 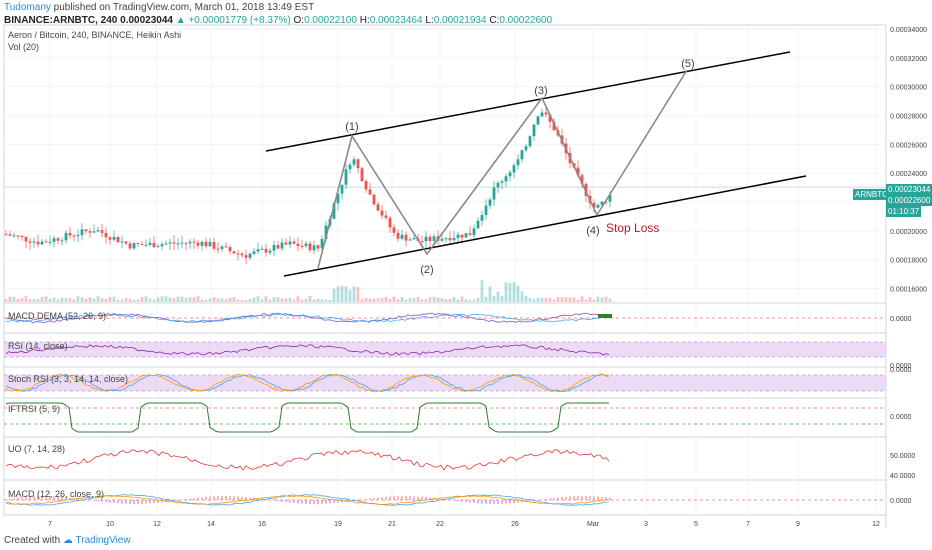 What do you see at coordinates (34, 409) in the screenshot?
I see `iftrsi-label: IFTRSI (5, 9)` at bounding box center [34, 409].